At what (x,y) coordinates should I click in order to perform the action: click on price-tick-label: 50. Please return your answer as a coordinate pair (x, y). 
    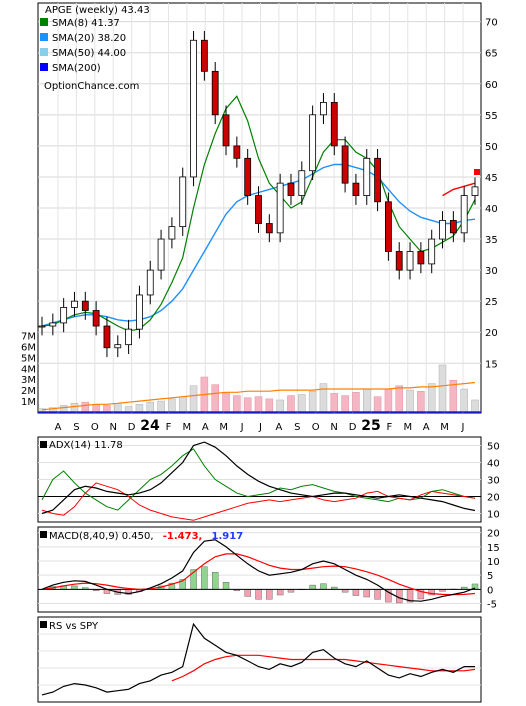
    Looking at the image, I should click on (491, 147).